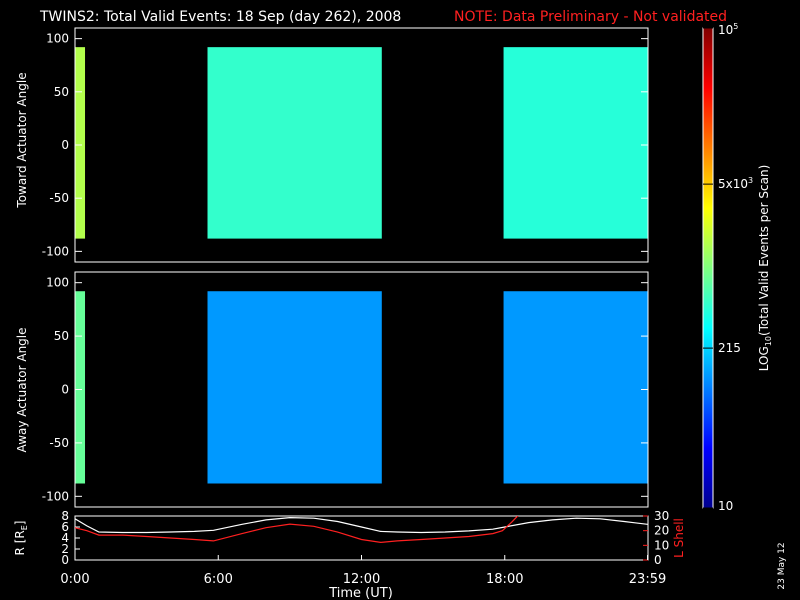 The image size is (800, 600). Describe the element at coordinates (504, 579) in the screenshot. I see `time-xtick-label: 18:00` at that location.